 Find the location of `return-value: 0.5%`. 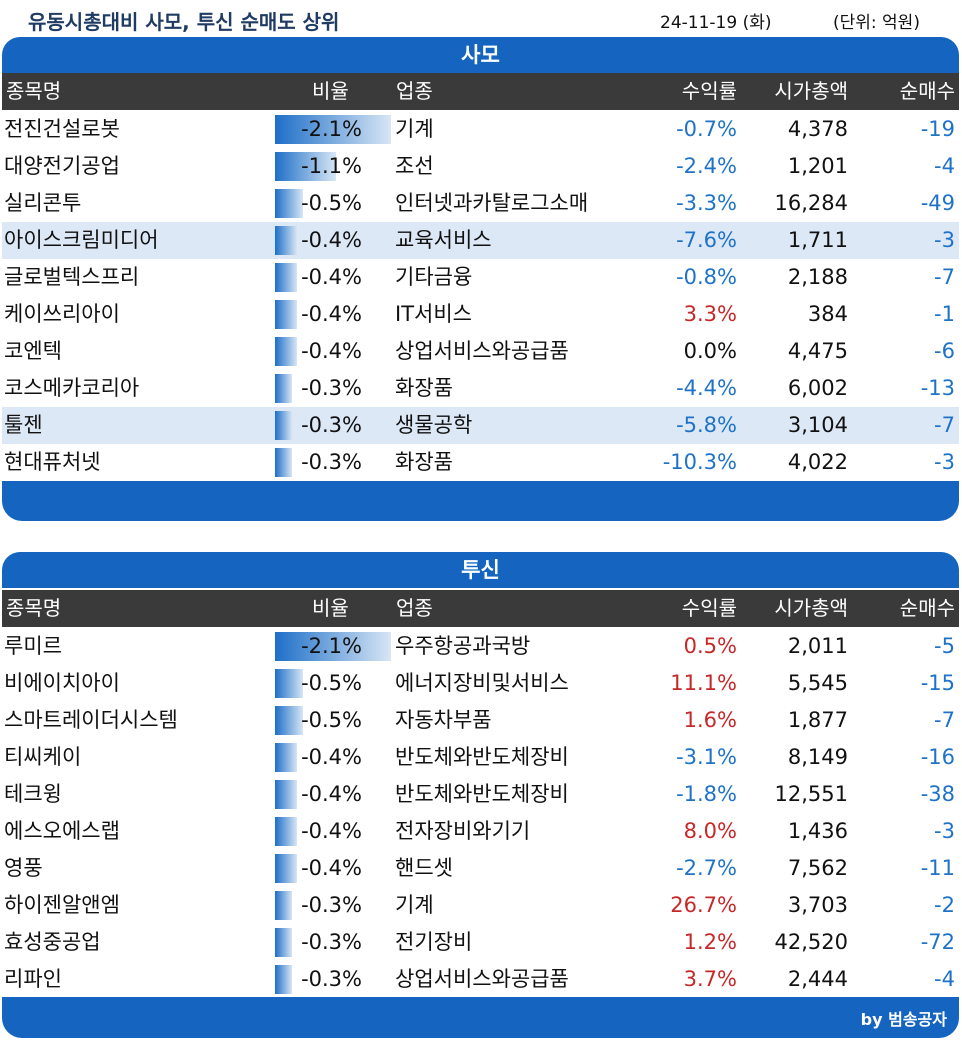

return-value: 0.5% is located at coordinates (710, 646).